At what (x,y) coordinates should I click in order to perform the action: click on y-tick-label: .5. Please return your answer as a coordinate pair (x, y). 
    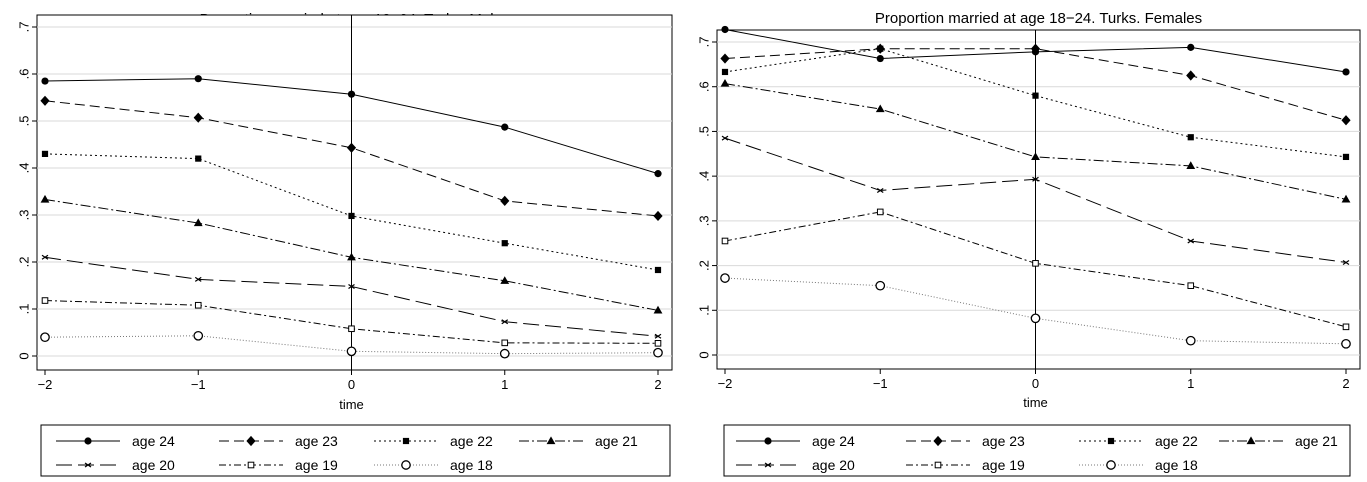
    Looking at the image, I should click on (704, 131).